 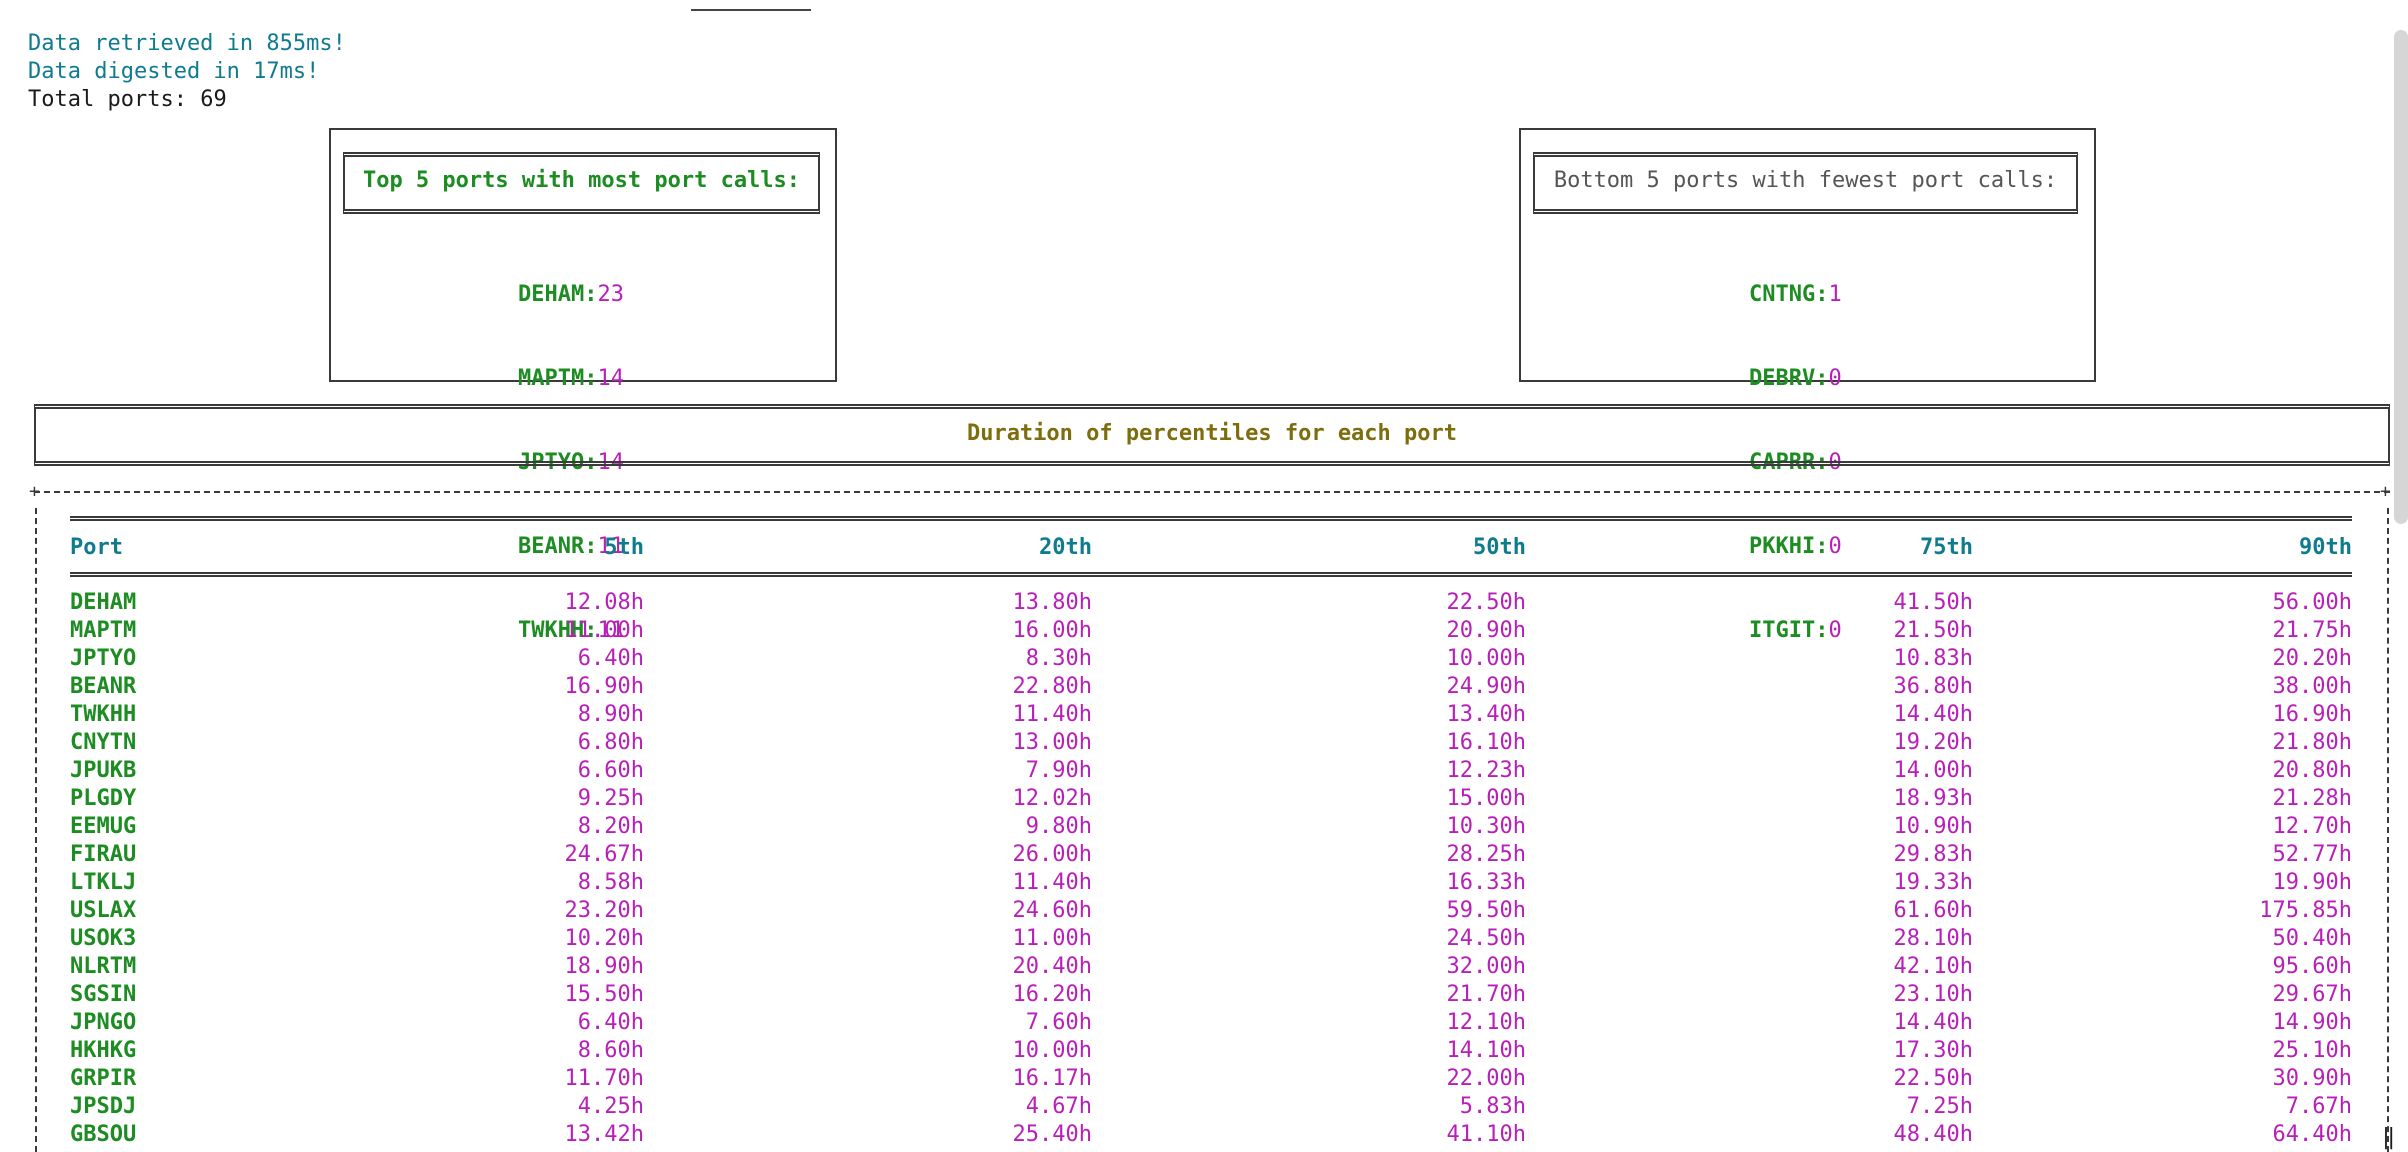 I want to click on cell-75th: 14.00h, so click(x=1933, y=770).